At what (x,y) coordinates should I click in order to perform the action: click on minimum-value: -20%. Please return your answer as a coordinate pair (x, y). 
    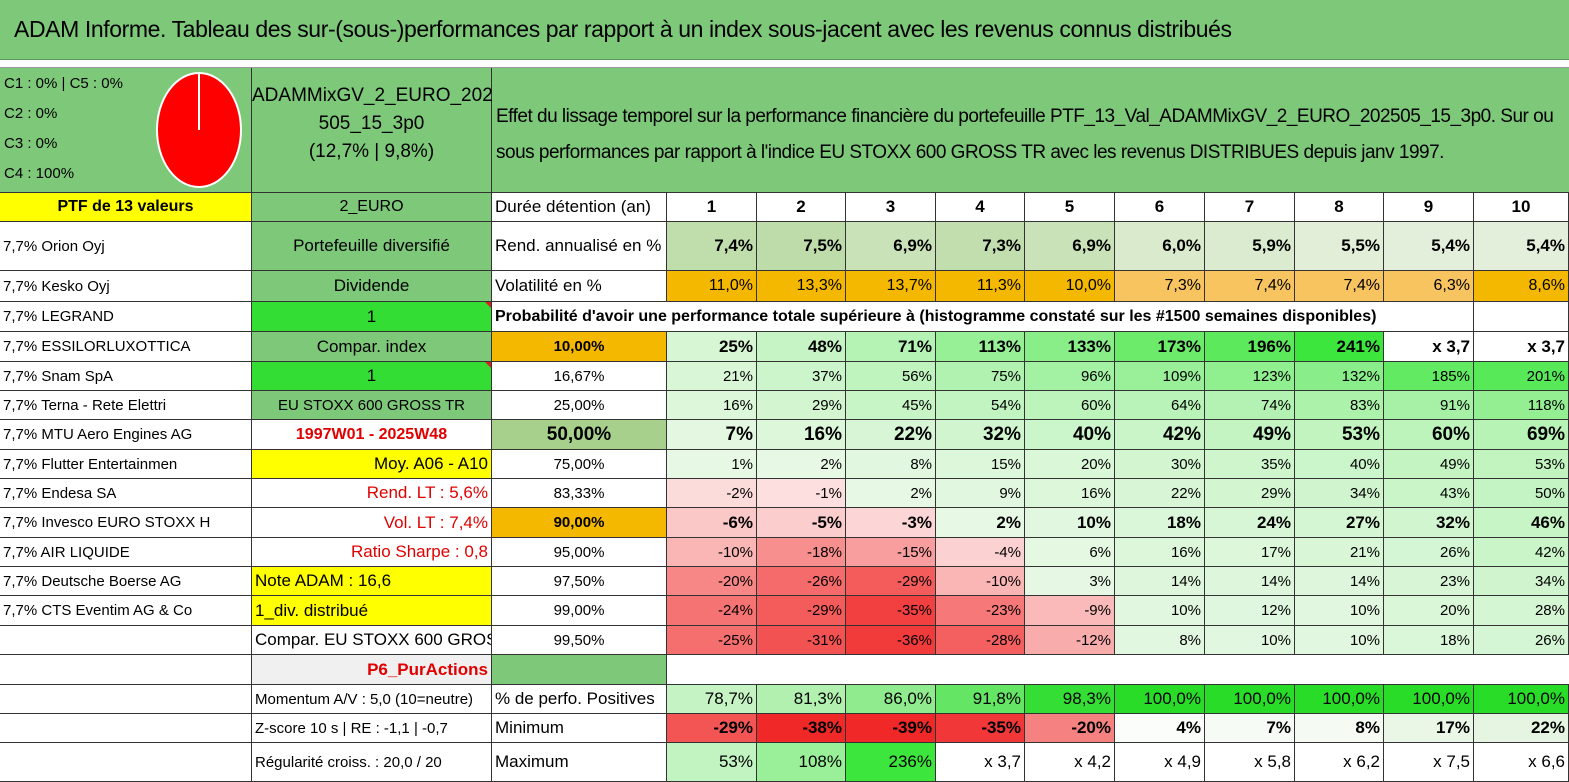
    Looking at the image, I should click on (1070, 728).